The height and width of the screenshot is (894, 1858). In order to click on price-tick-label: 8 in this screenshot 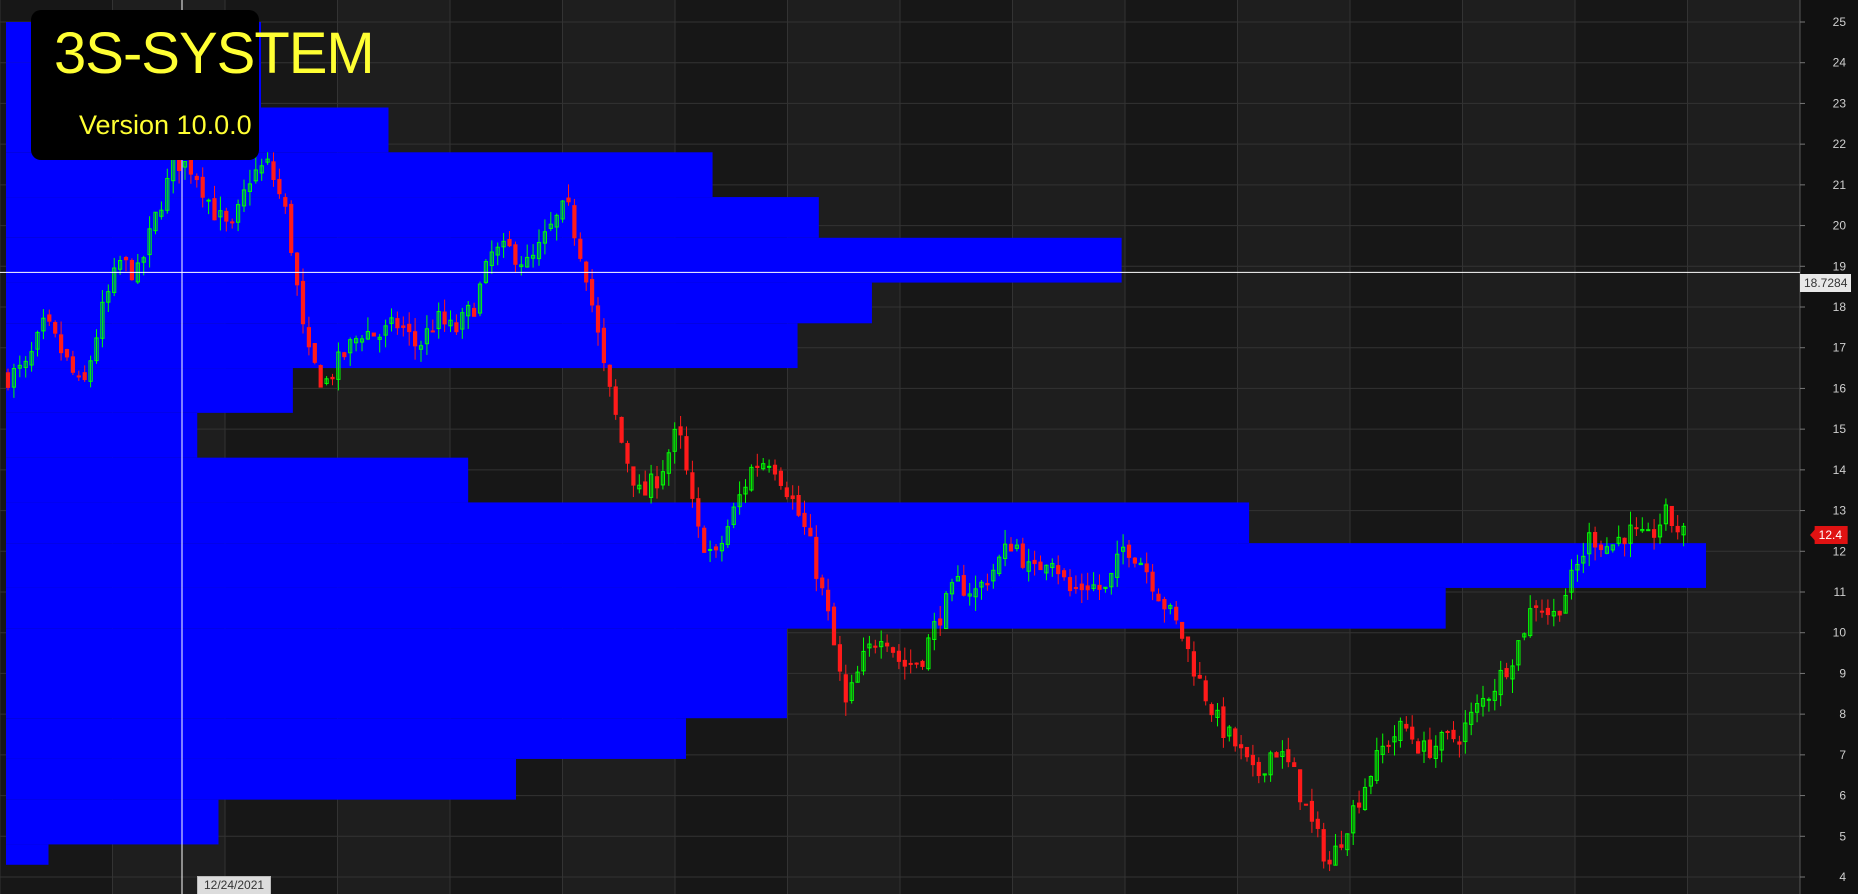, I will do `click(1842, 714)`.